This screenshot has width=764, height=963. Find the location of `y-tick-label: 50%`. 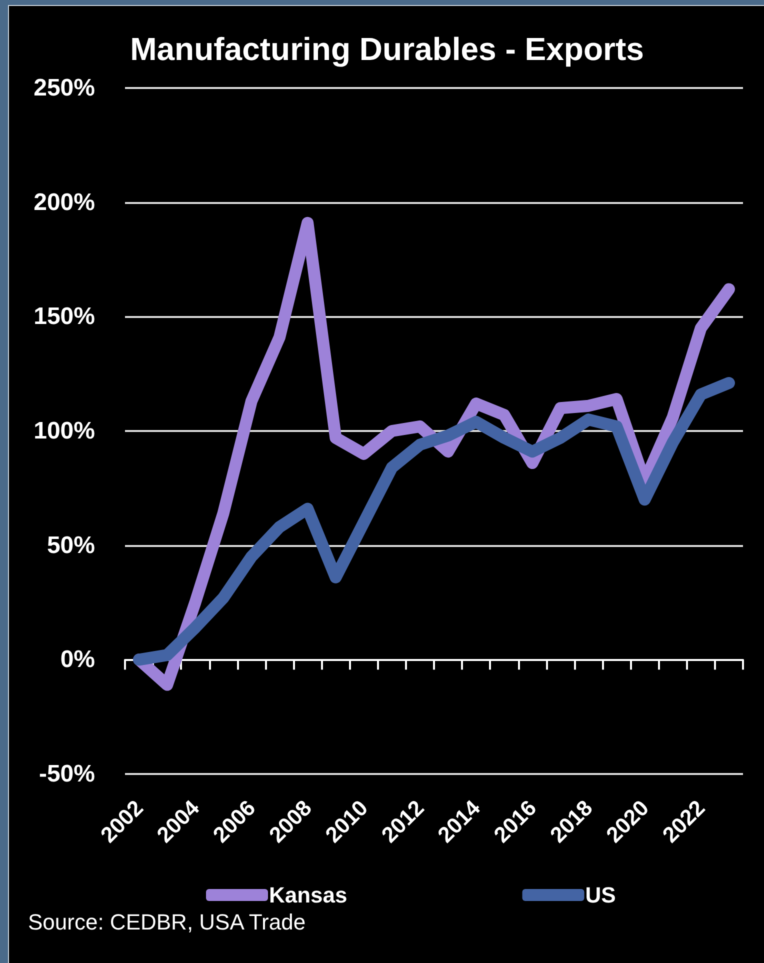

y-tick-label: 50% is located at coordinates (70, 545).